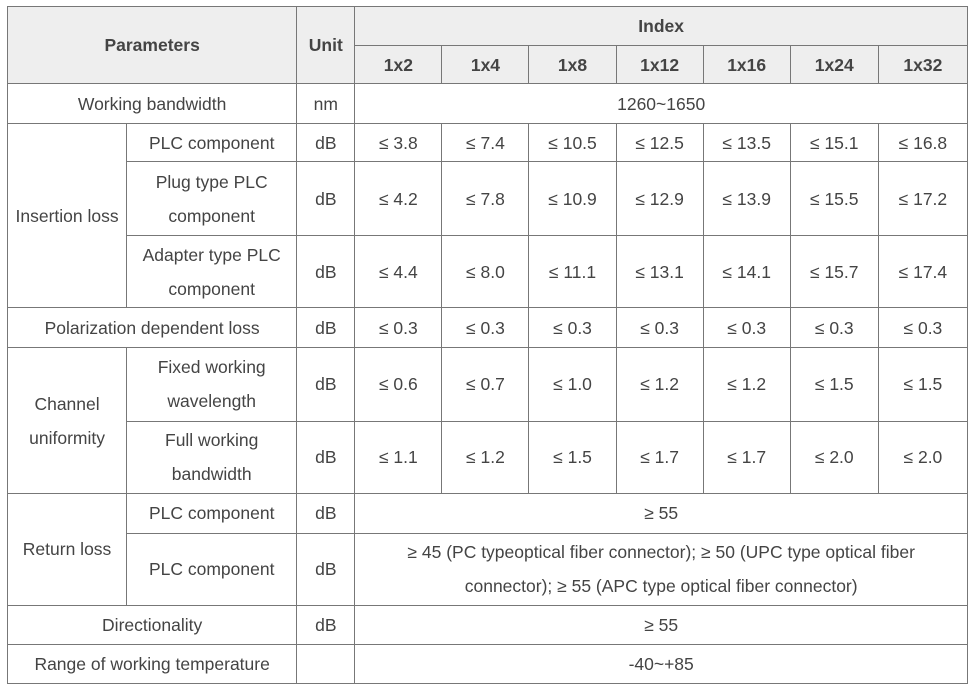 The image size is (977, 693). I want to click on param-group-label: Insertion loss, so click(67, 216).